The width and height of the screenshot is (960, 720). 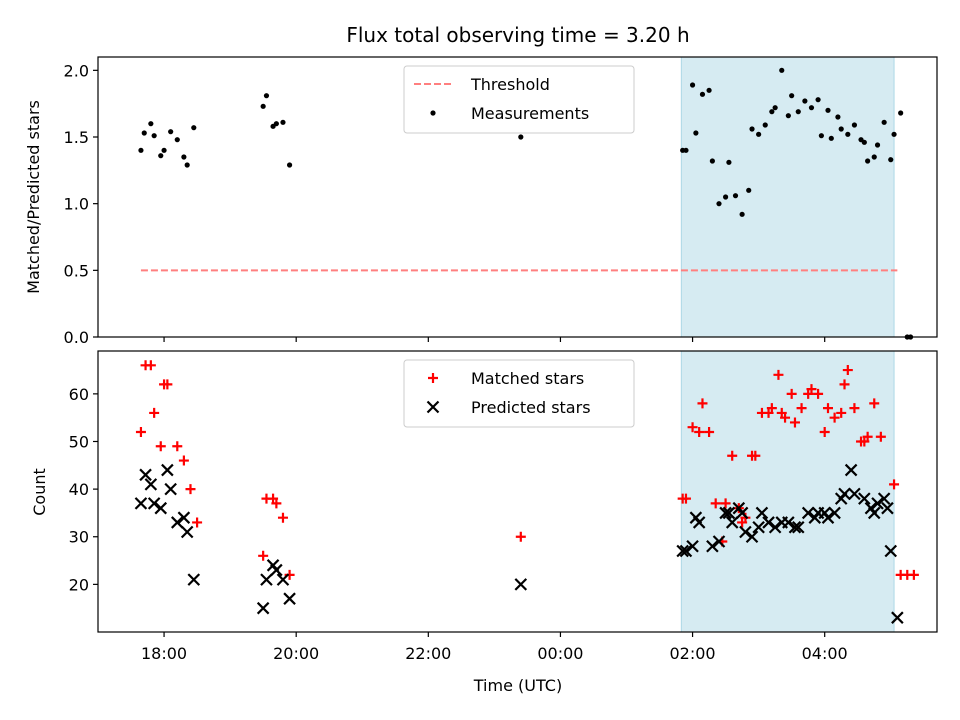 What do you see at coordinates (79, 537) in the screenshot?
I see `counts-y-tick-label: 30` at bounding box center [79, 537].